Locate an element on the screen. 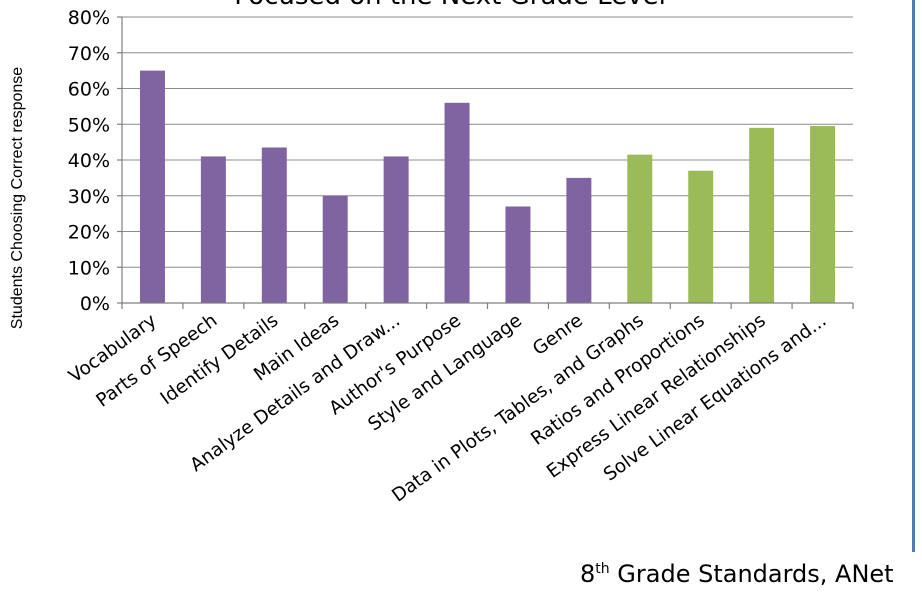  slide-side-border is located at coordinates (913, 276).